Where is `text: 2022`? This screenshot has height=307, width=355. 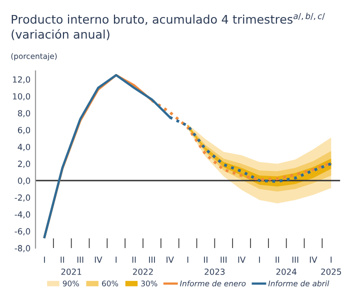 text: 2022 is located at coordinates (143, 271).